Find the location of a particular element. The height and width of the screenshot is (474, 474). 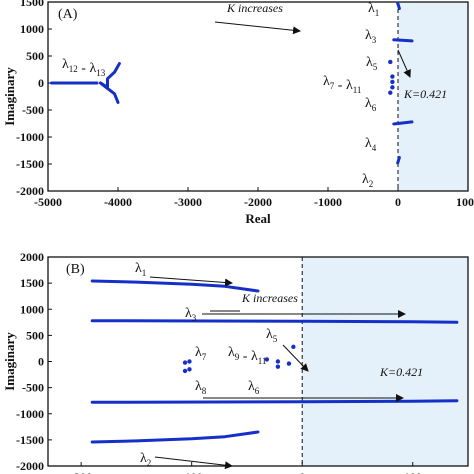

series-label-lambda4: λ4 is located at coordinates (371, 144).